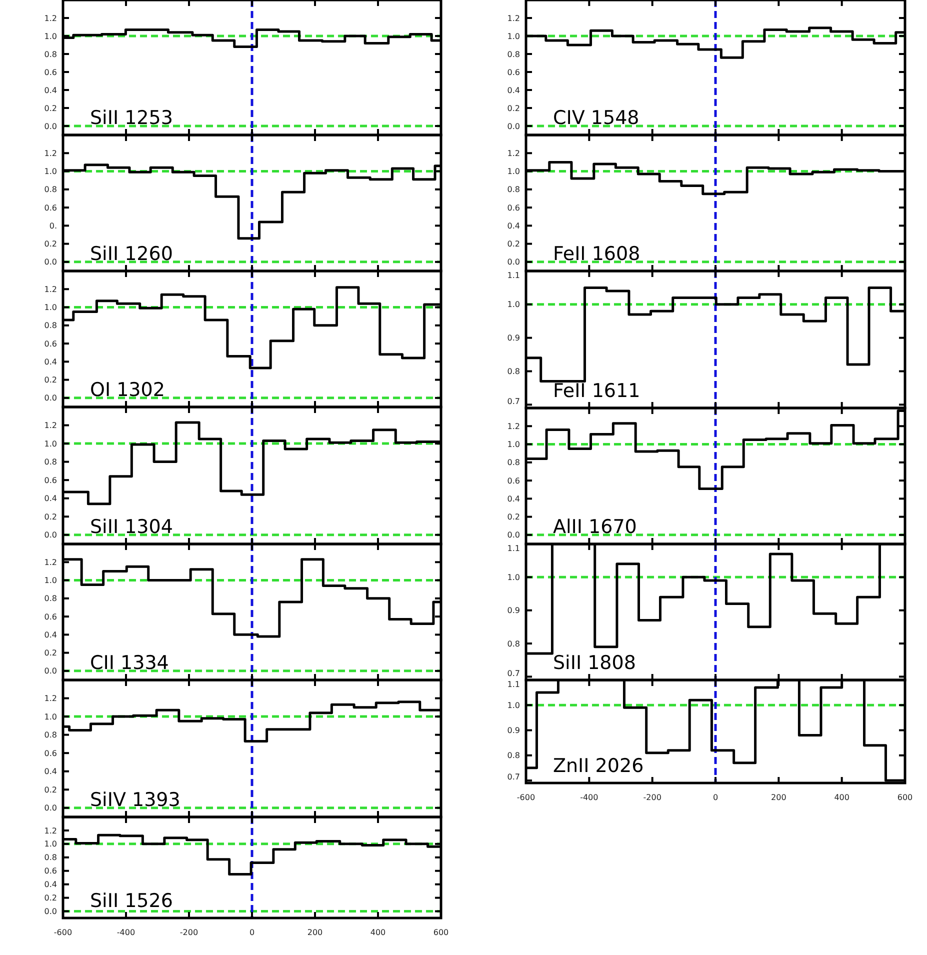  Describe the element at coordinates (595, 527) in the screenshot. I see `text: AlII 1670` at that location.